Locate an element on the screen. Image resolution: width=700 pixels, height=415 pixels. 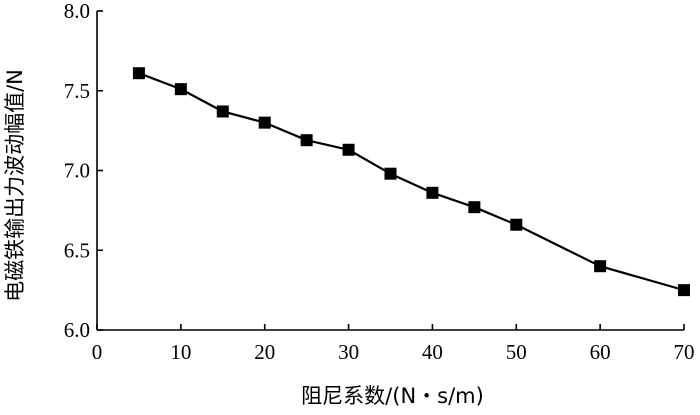
y-tick-label: 6.0 is located at coordinates (77, 330).